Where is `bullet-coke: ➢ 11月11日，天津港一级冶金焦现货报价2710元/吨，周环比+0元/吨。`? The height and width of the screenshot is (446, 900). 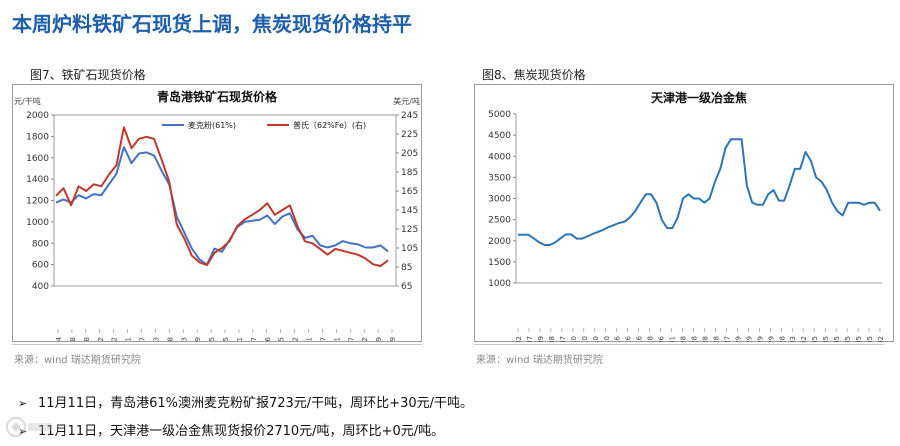 bullet-coke: ➢ 11月11日，天津港一级冶金焦现货报价2710元/吨，周环比+0元/吨。 is located at coordinates (231, 429).